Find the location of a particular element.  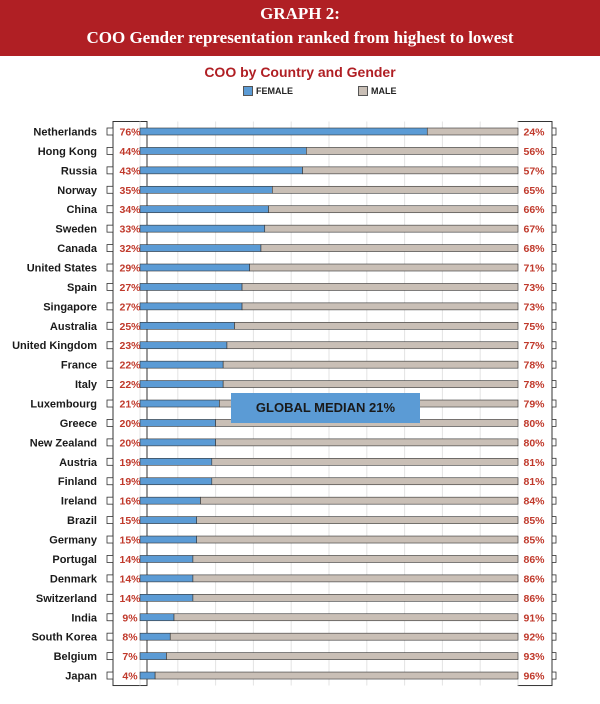

female-swatch is located at coordinates (248, 91).